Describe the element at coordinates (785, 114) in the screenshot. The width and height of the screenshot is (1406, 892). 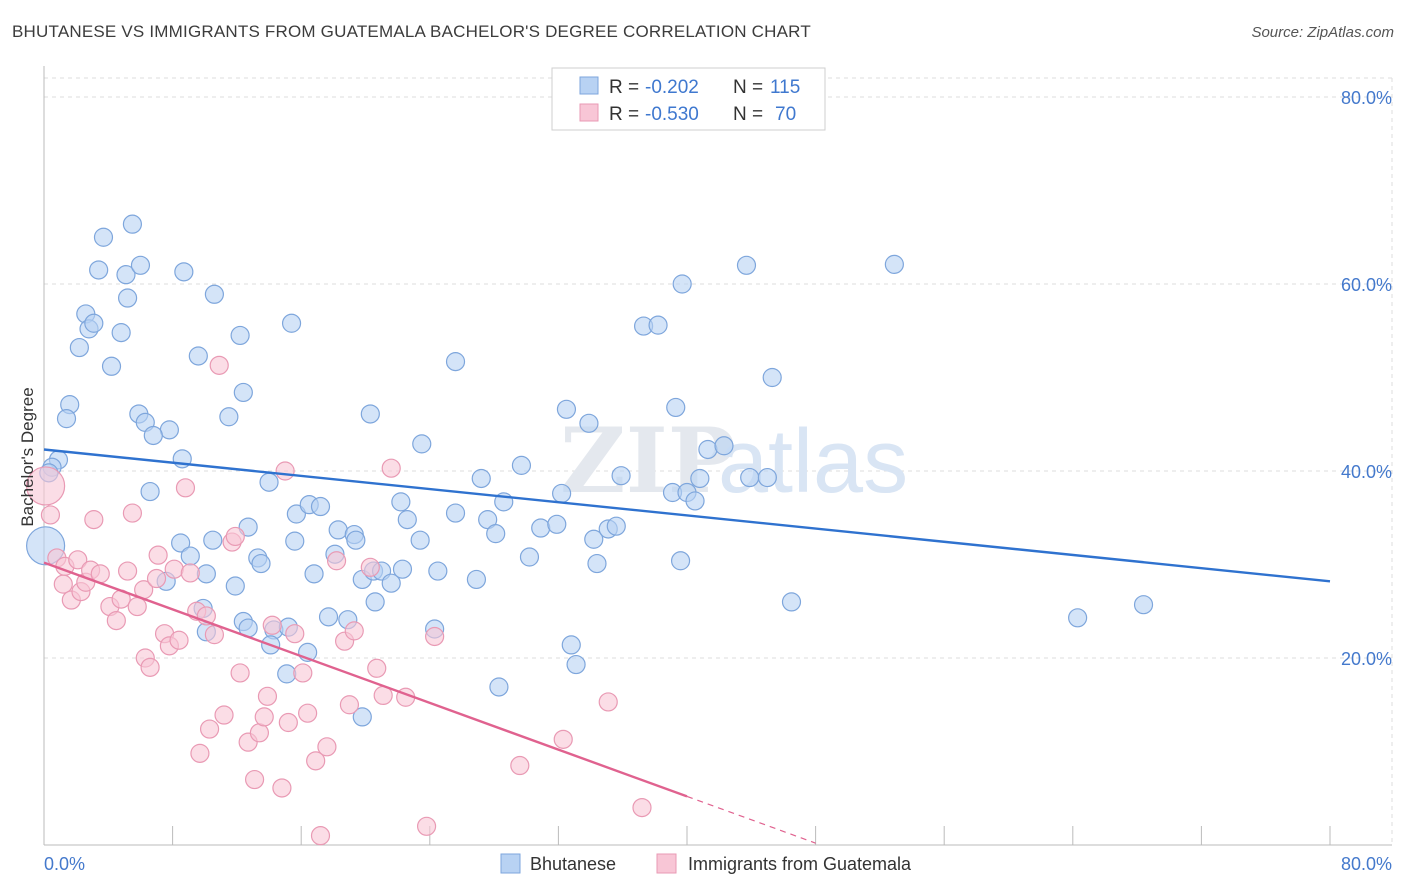
I see `legend-n-value-2: 70` at that location.